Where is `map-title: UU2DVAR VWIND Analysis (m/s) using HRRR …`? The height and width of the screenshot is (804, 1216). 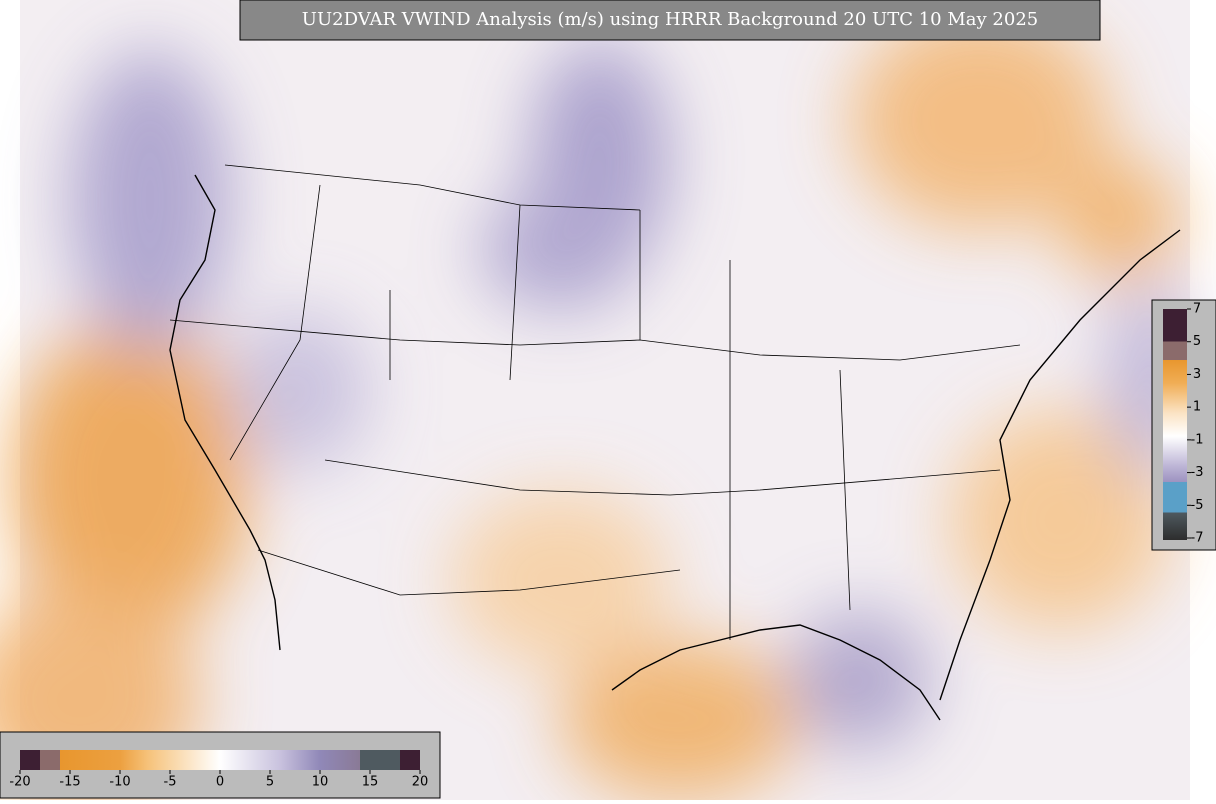
map-title: UU2DVAR VWIND Analysis (m/s) using HRRR … is located at coordinates (670, 19).